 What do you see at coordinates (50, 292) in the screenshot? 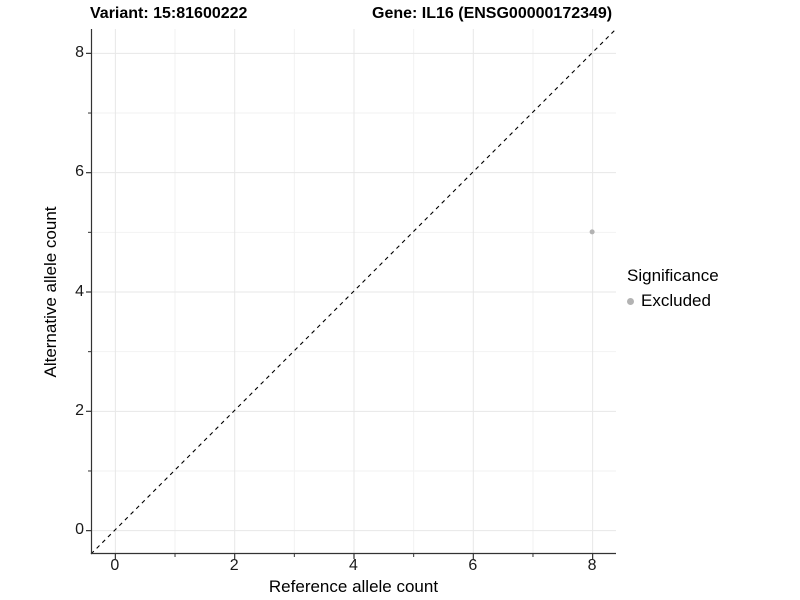
I see `y-axis-title: Alternative allele count` at bounding box center [50, 292].